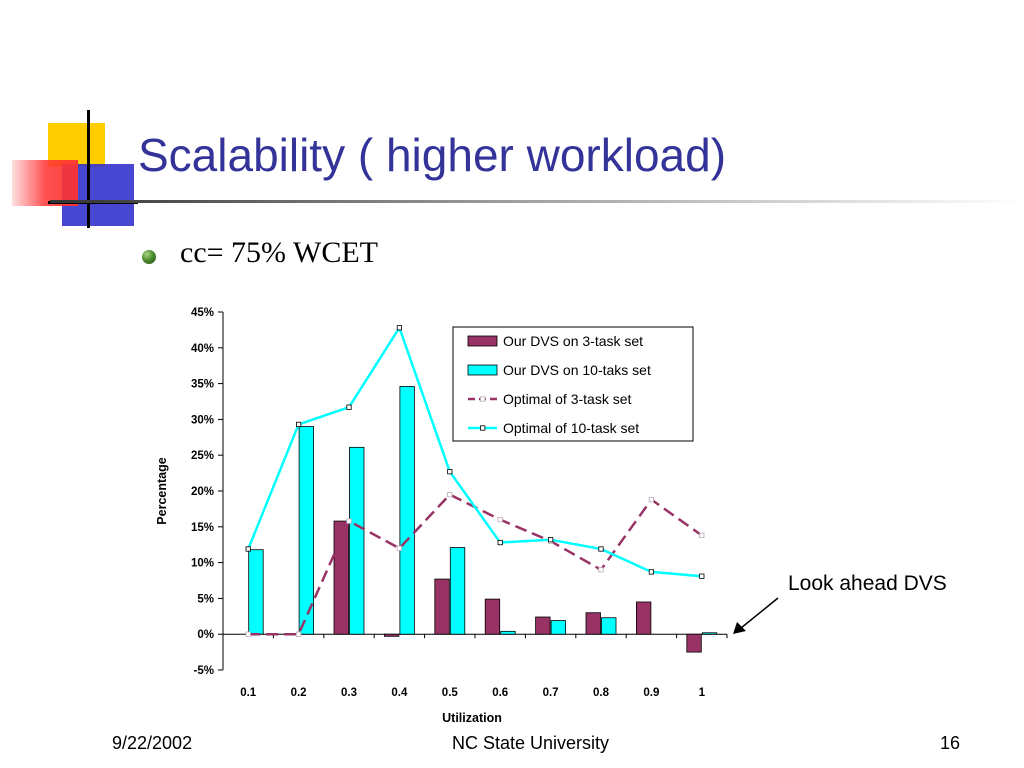 This screenshot has width=1024, height=768. What do you see at coordinates (867, 583) in the screenshot?
I see `look-ahead-annotation: Look ahead DVS` at bounding box center [867, 583].